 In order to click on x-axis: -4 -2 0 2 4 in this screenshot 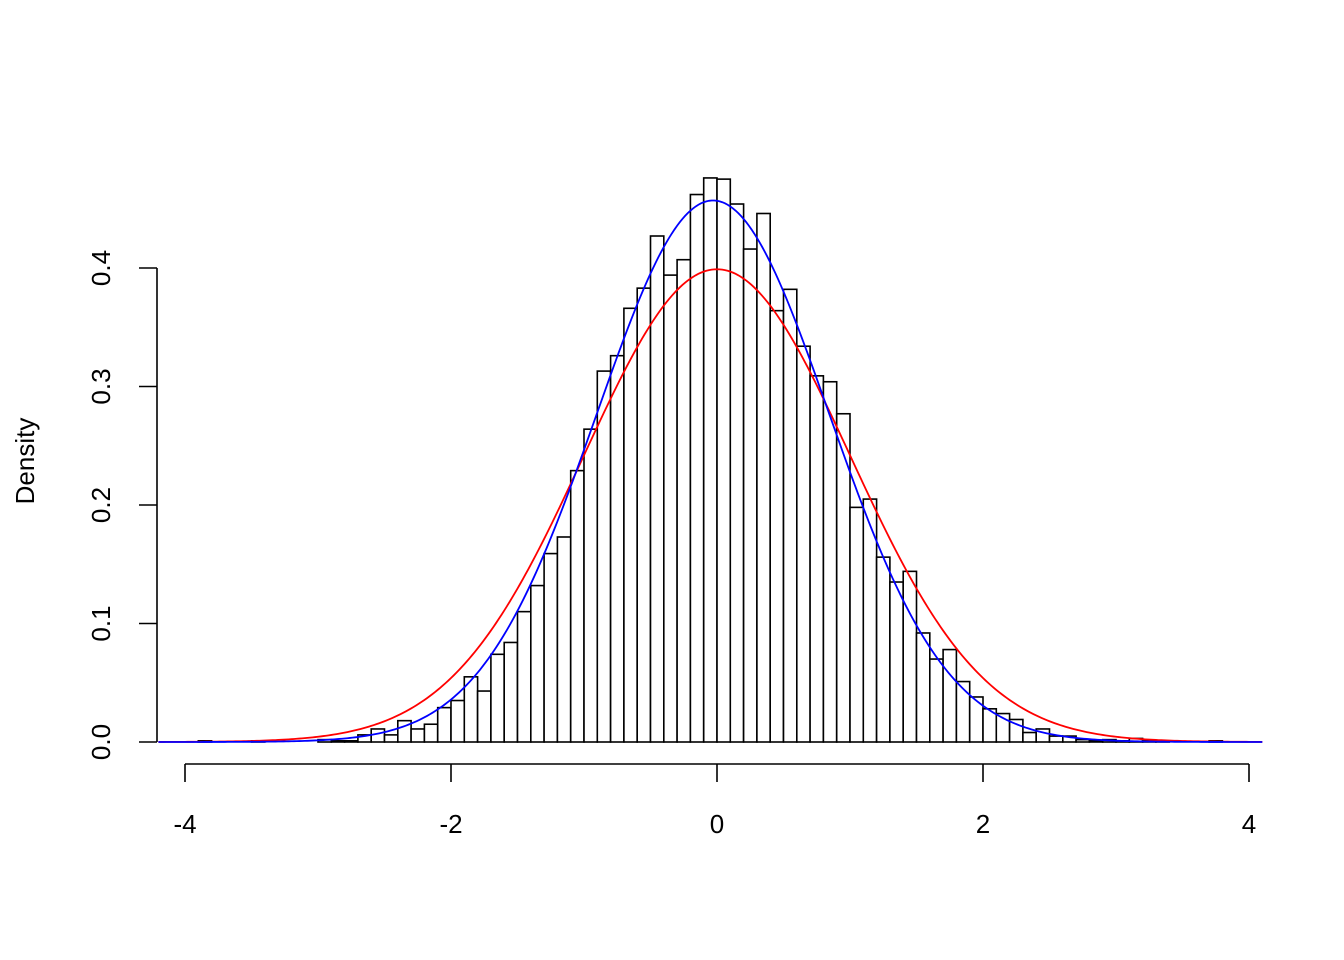, I will do `click(714, 801)`.